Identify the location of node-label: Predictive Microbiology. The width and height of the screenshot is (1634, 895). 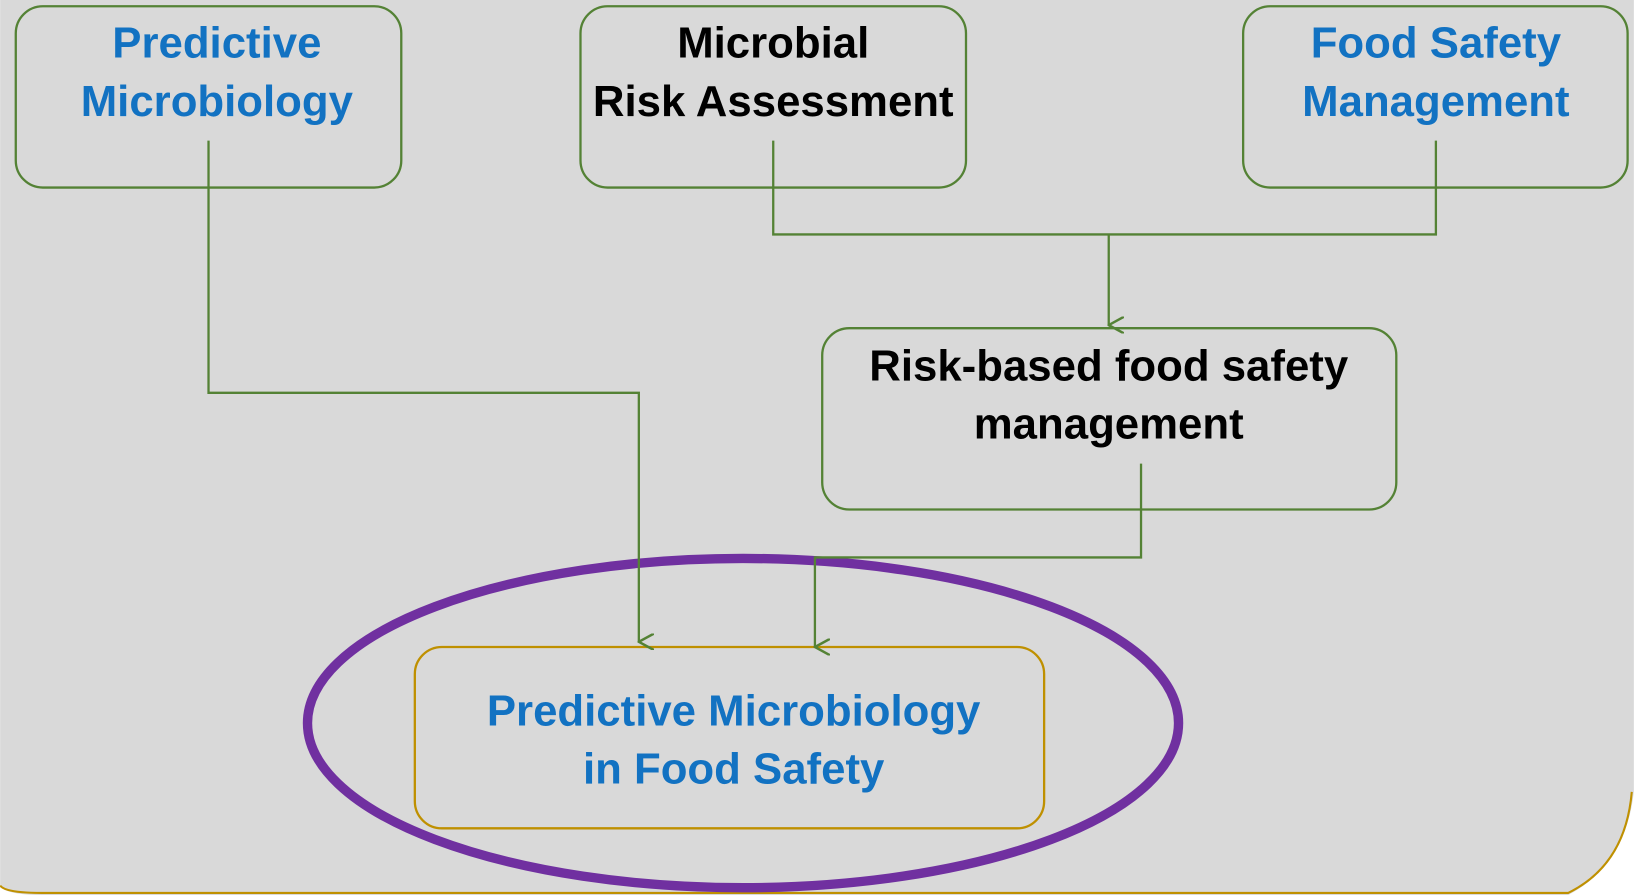
(734, 710).